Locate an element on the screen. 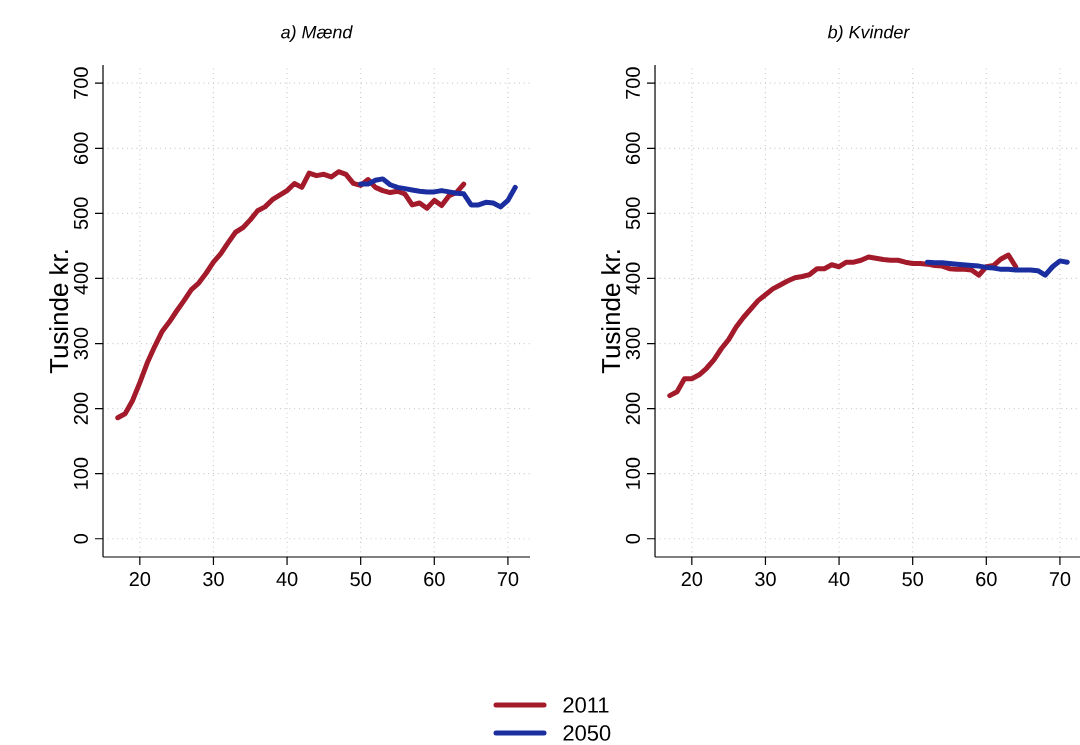  chart-title: b) Kvinder is located at coordinates (868, 34).